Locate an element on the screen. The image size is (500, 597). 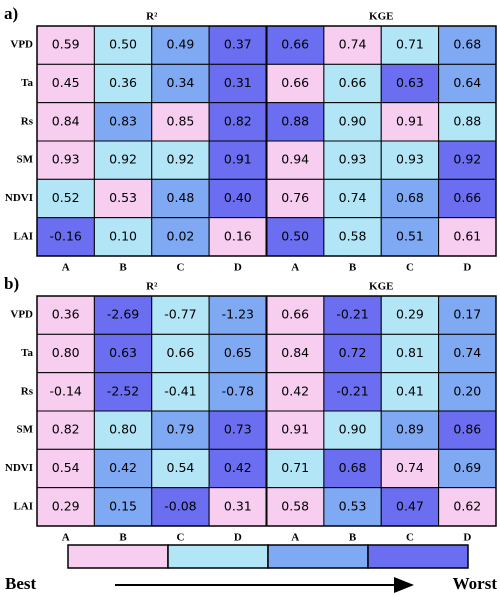
cell-value: 0.36 is located at coordinates (66, 314).